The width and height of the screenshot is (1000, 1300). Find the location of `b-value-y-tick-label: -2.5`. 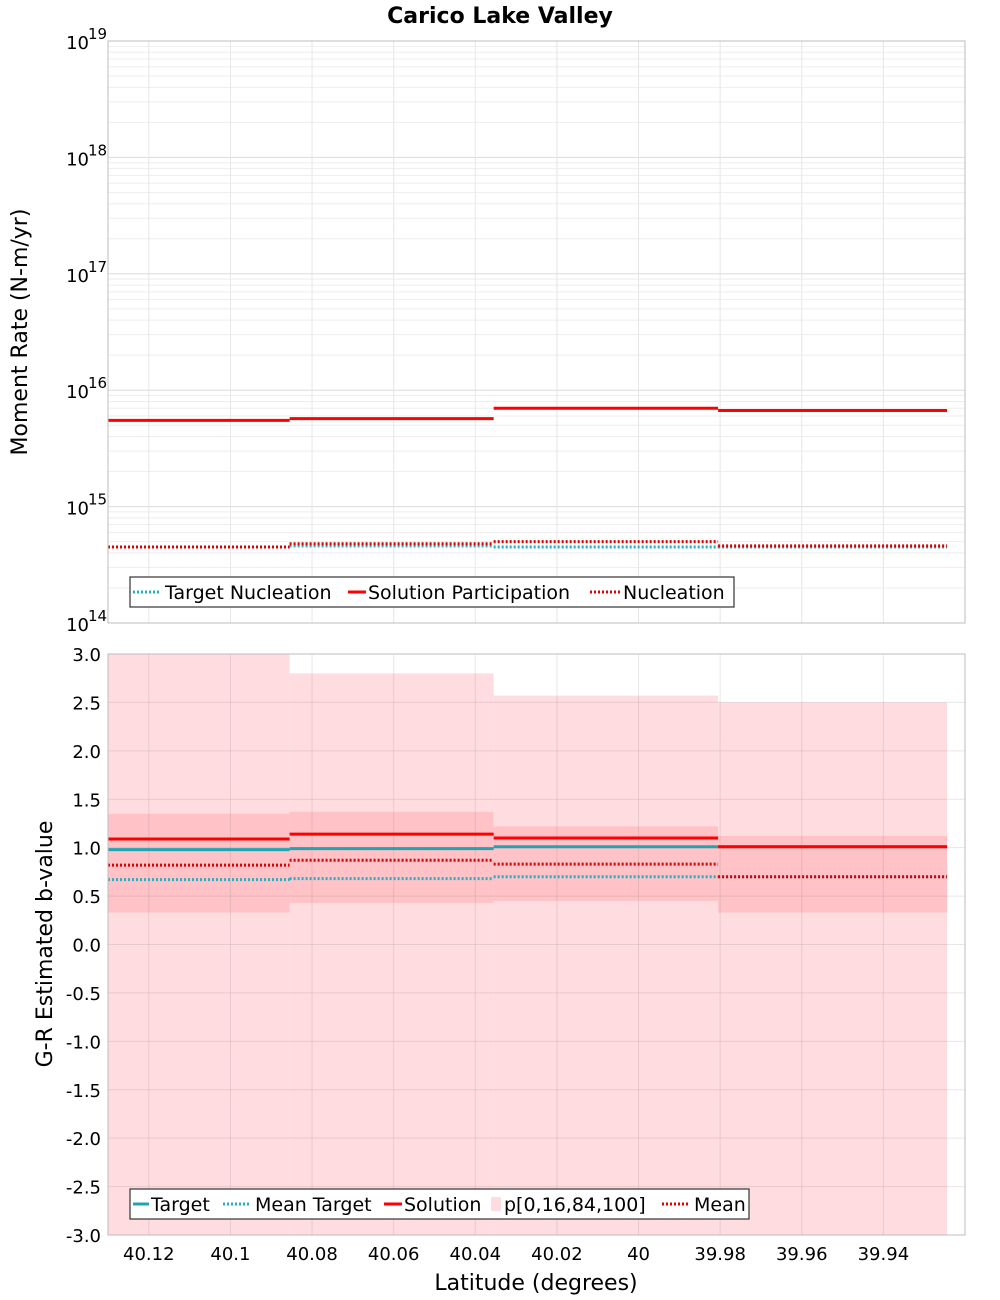

b-value-y-tick-label: -2.5 is located at coordinates (83, 1188).